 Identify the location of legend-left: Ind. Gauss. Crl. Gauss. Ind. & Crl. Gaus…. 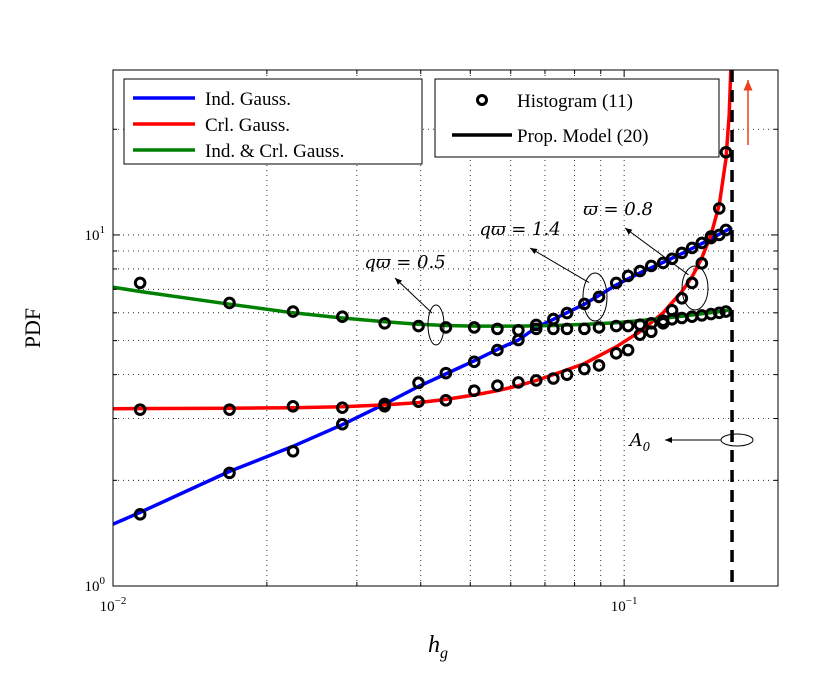
(273, 121).